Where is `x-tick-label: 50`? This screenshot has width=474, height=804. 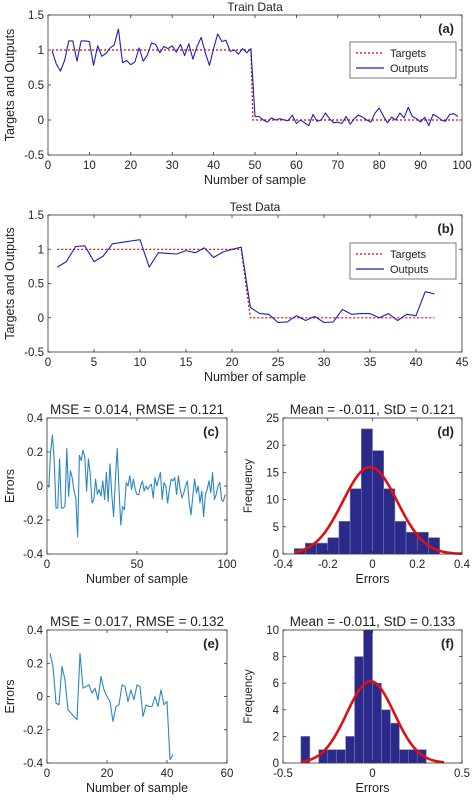 x-tick-label: 50 is located at coordinates (137, 565).